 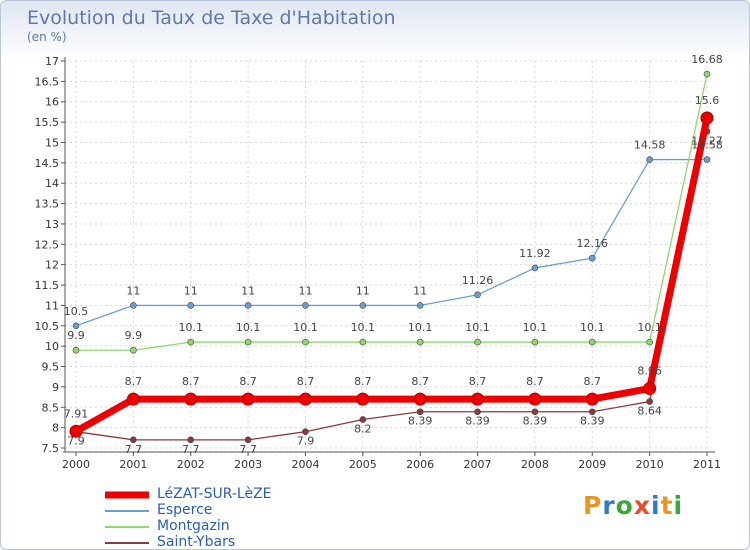 What do you see at coordinates (642, 505) in the screenshot?
I see `logo-letter: x` at bounding box center [642, 505].